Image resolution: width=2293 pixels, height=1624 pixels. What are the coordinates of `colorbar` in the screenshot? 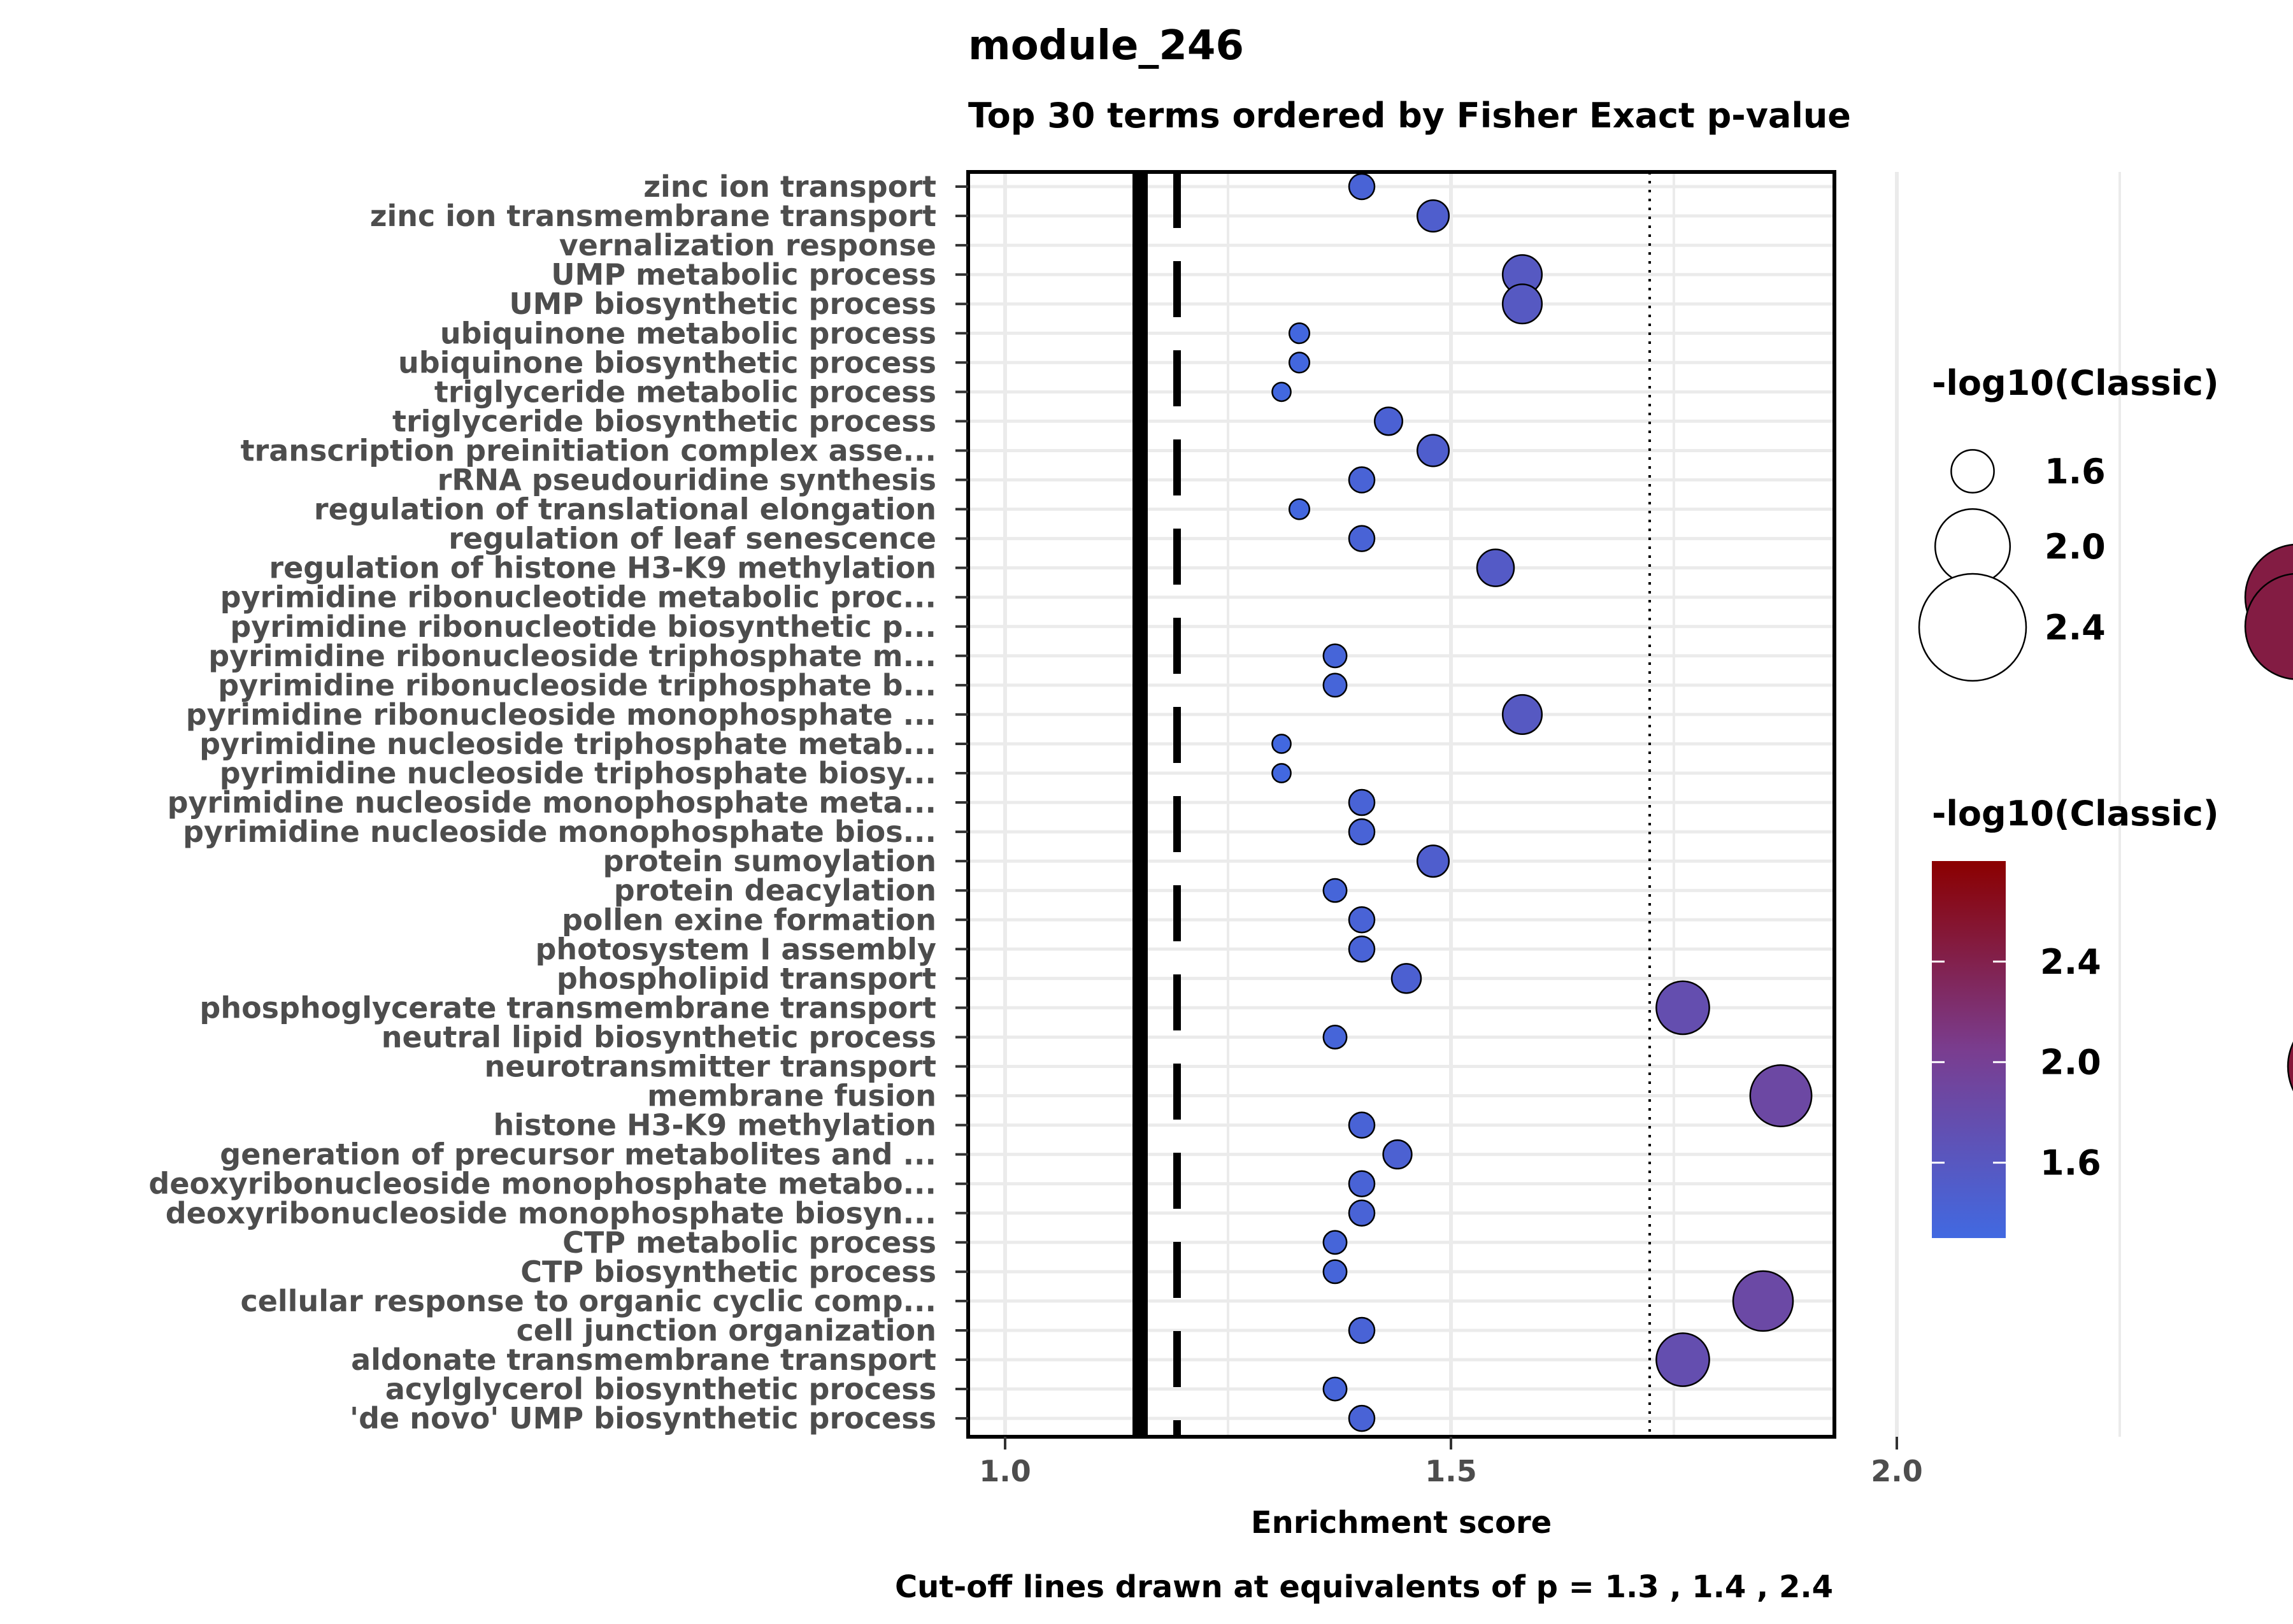 It's located at (1969, 1049).